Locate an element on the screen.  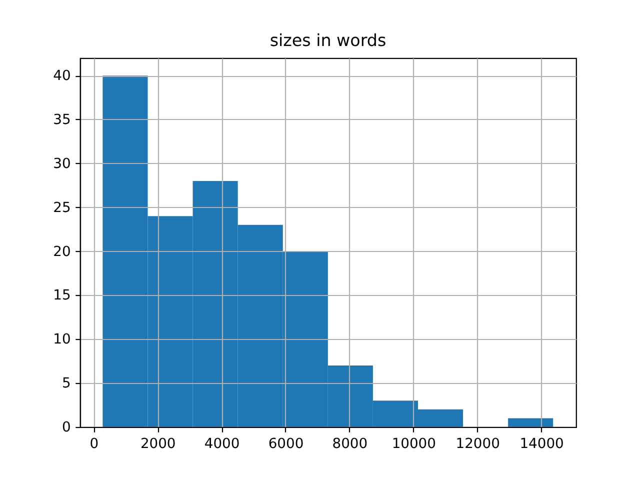
y-tick-label: 25 is located at coordinates (62, 208).